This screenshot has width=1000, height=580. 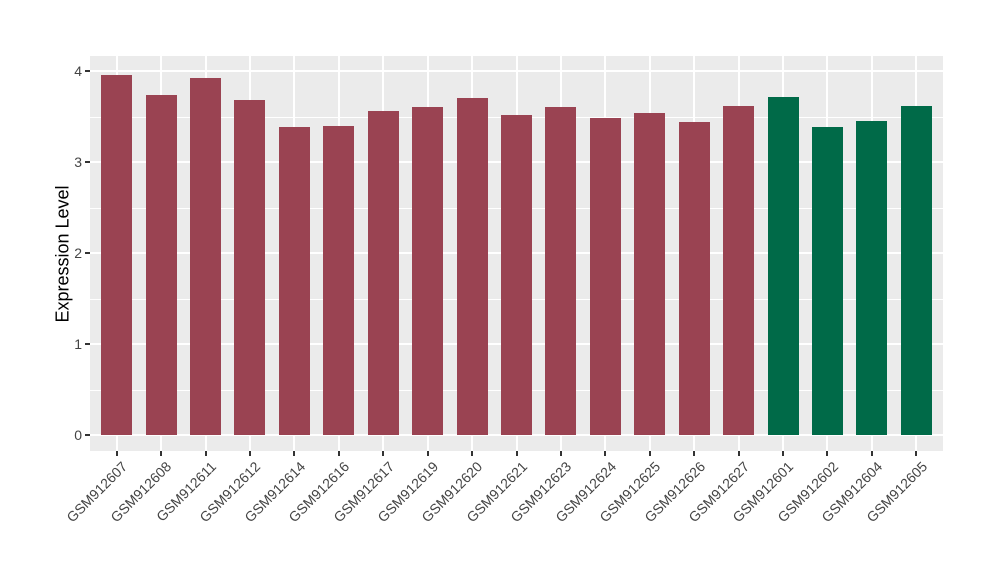 I want to click on y-tick-label: 0, so click(x=78, y=435).